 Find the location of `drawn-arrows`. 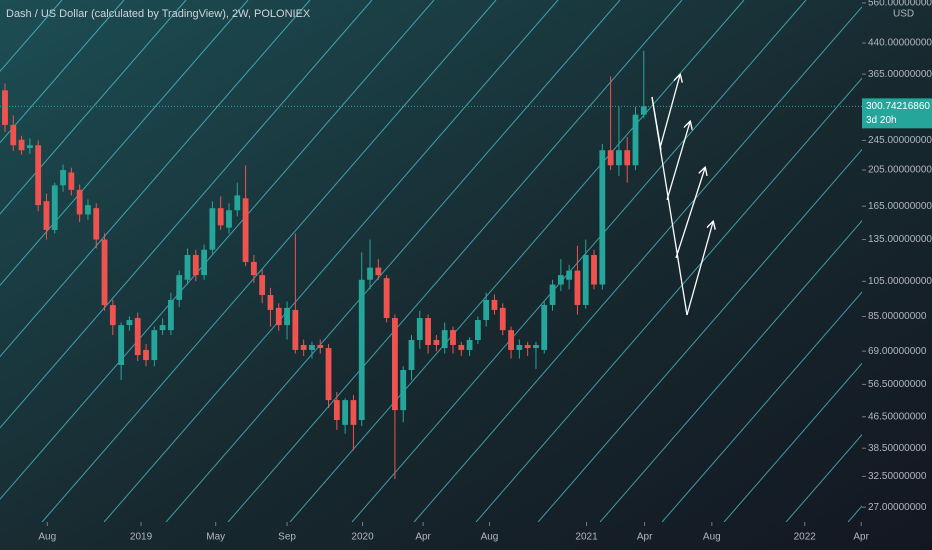

drawn-arrows is located at coordinates (682, 195).